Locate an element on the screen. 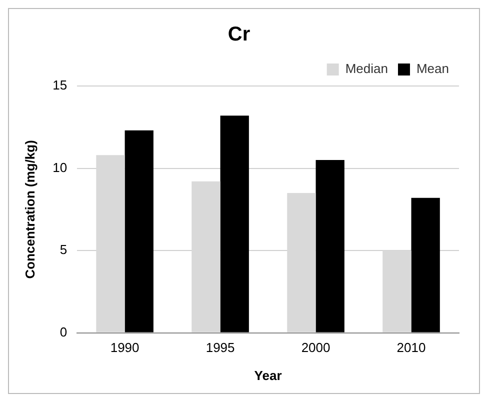 This screenshot has width=487, height=401. y-tick-label: 15 is located at coordinates (60, 85).